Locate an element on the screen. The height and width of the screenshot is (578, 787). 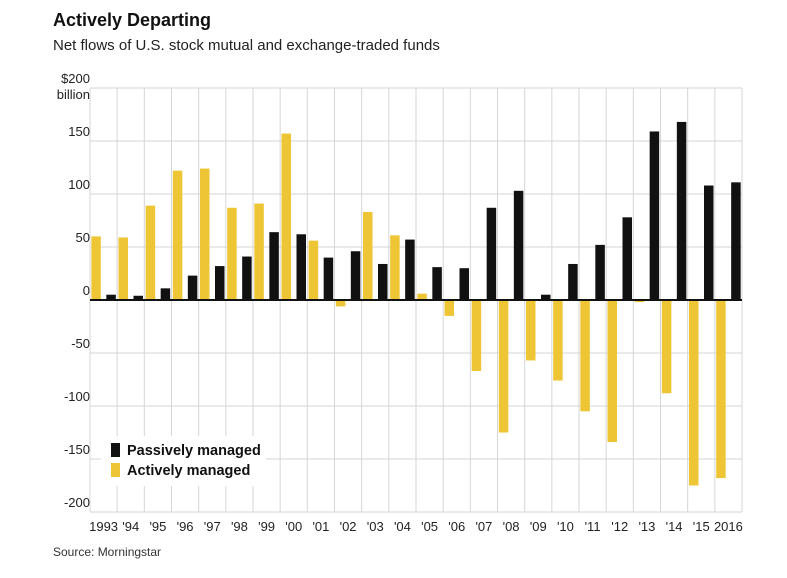
x-tick-label: '06 is located at coordinates (456, 526).